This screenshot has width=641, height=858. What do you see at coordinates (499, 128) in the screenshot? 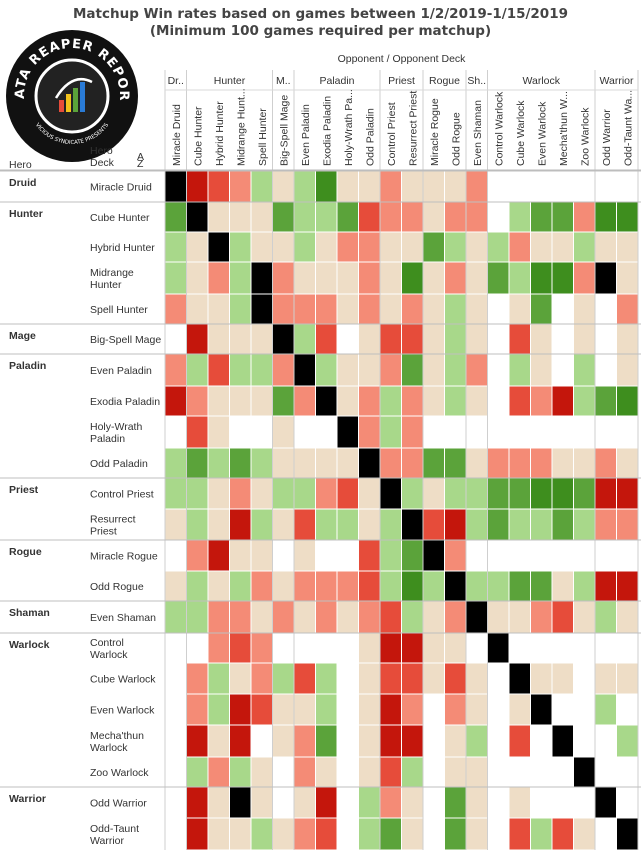
I see `column-label: Control Warlock` at bounding box center [499, 128].